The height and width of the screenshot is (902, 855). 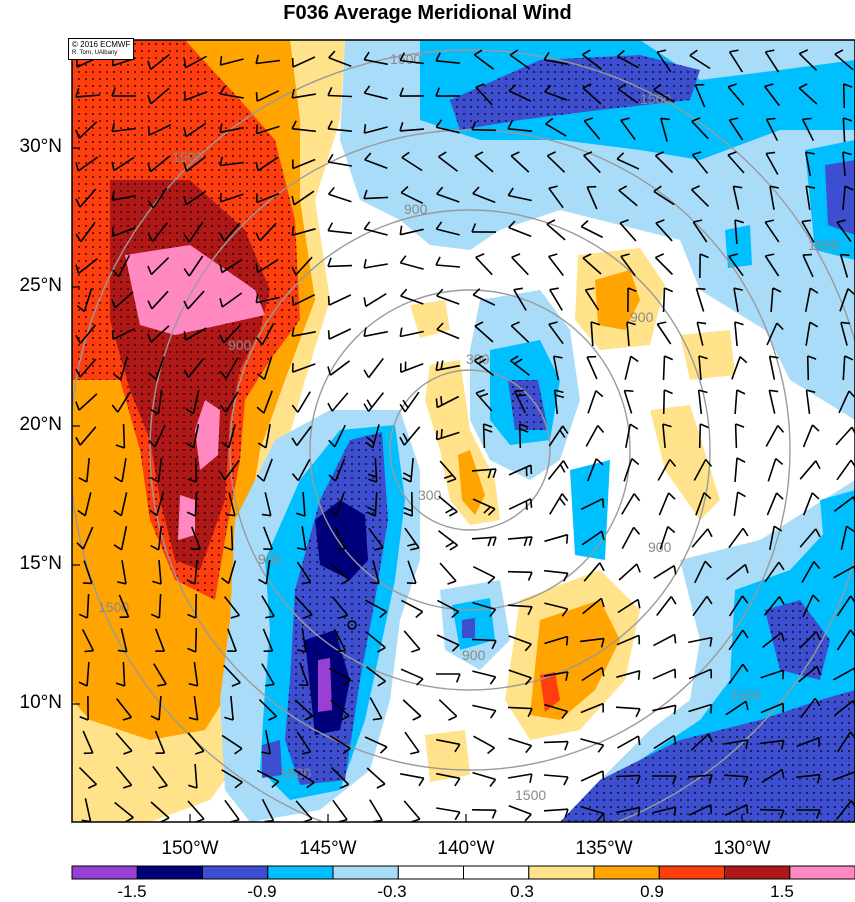 I want to click on lon-label: 145°W, so click(x=328, y=849).